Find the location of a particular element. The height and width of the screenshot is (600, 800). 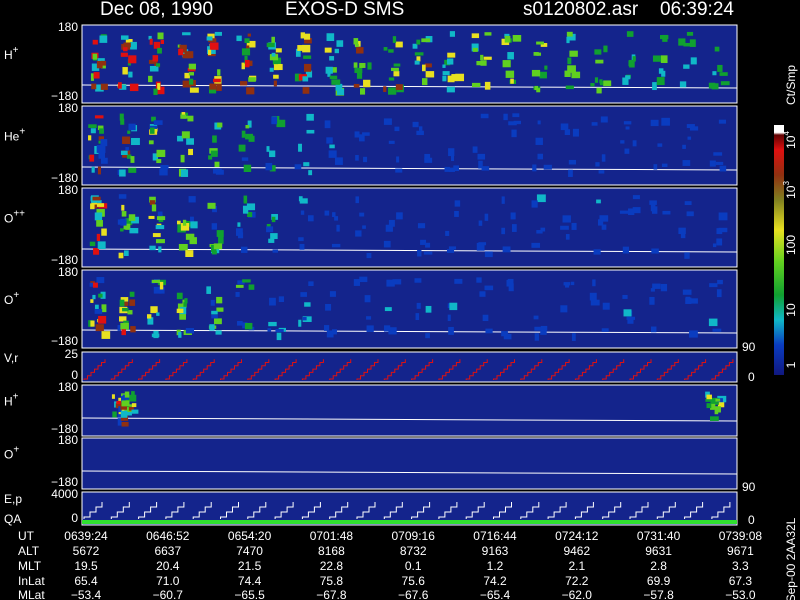

colorbar is located at coordinates (779, 250).